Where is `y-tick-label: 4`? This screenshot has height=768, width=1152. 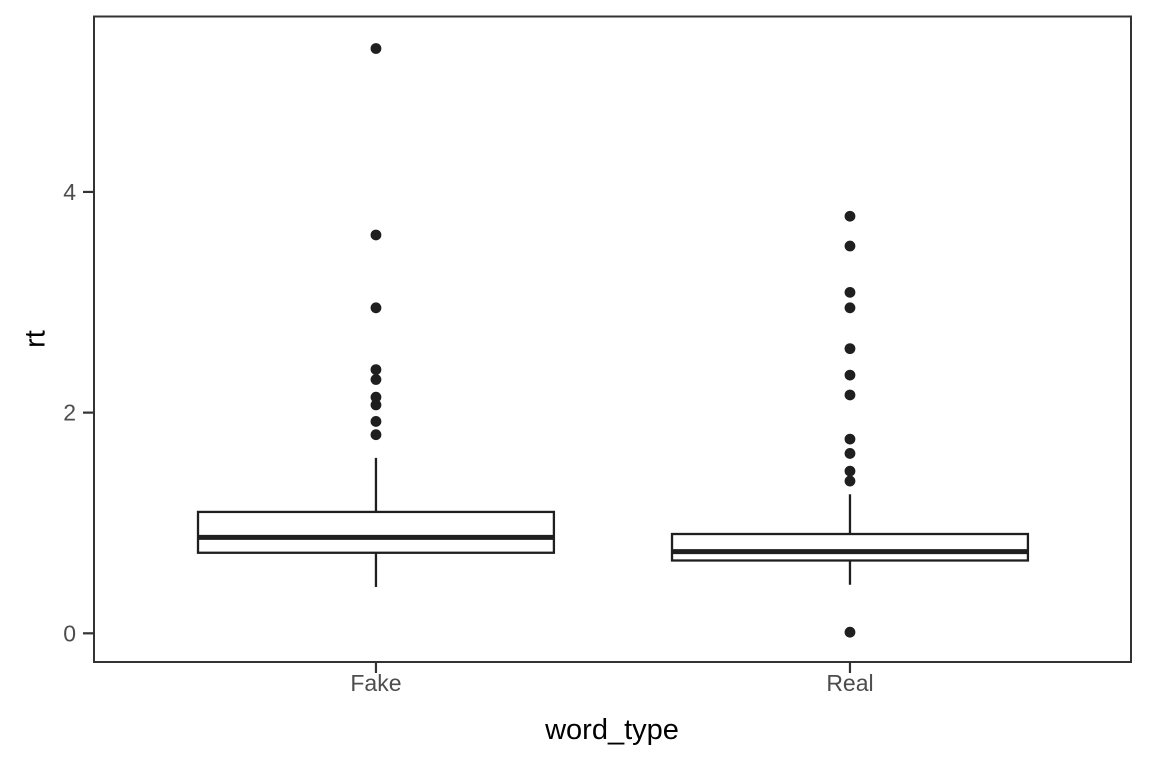
y-tick-label: 4 is located at coordinates (69, 192).